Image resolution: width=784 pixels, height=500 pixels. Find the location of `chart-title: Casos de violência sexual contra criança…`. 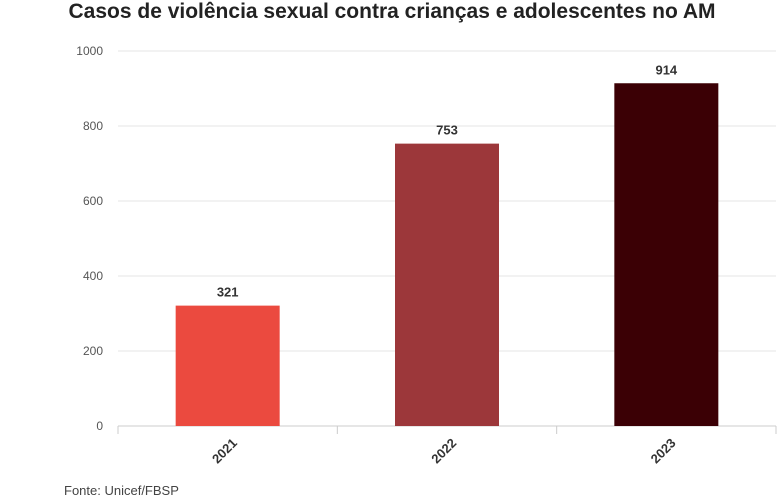

chart-title: Casos de violência sexual contra criança… is located at coordinates (392, 11).